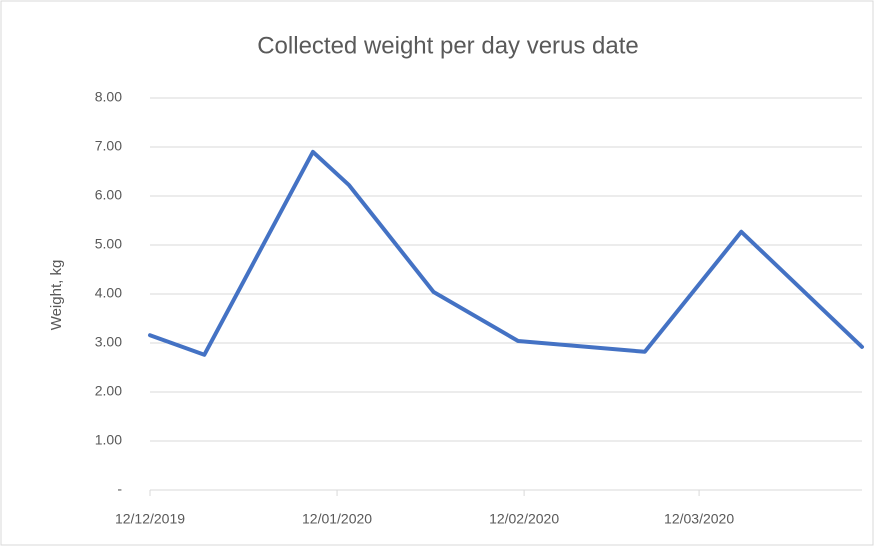 The image size is (875, 547). What do you see at coordinates (337, 519) in the screenshot?
I see `x-tick-label: 12/01/2020` at bounding box center [337, 519].